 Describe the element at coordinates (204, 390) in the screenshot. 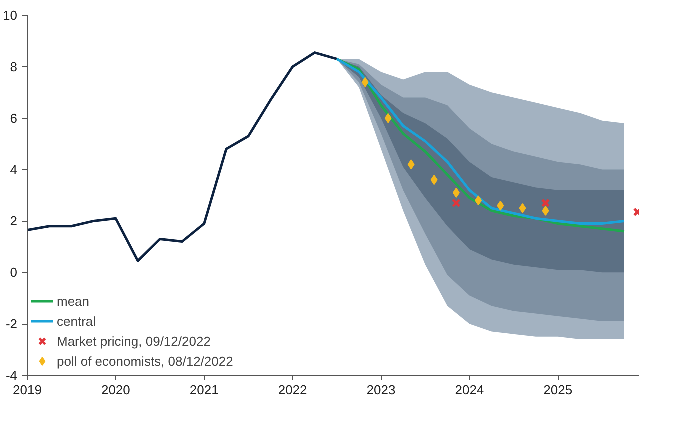

I see `x-tick-label: 2021` at that location.